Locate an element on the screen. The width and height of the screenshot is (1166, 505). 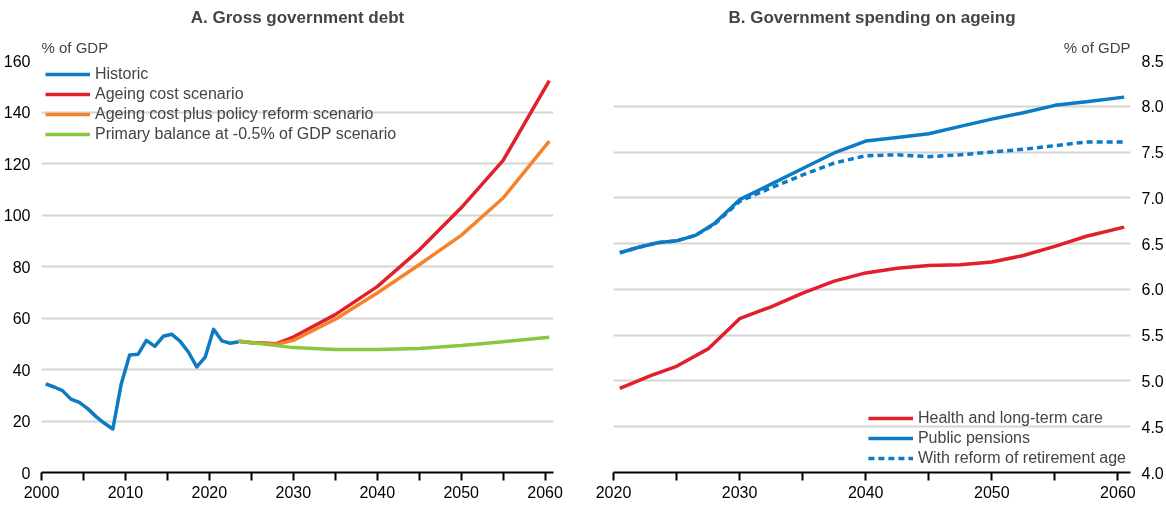
x-tick-label: 2010 is located at coordinates (125, 492).